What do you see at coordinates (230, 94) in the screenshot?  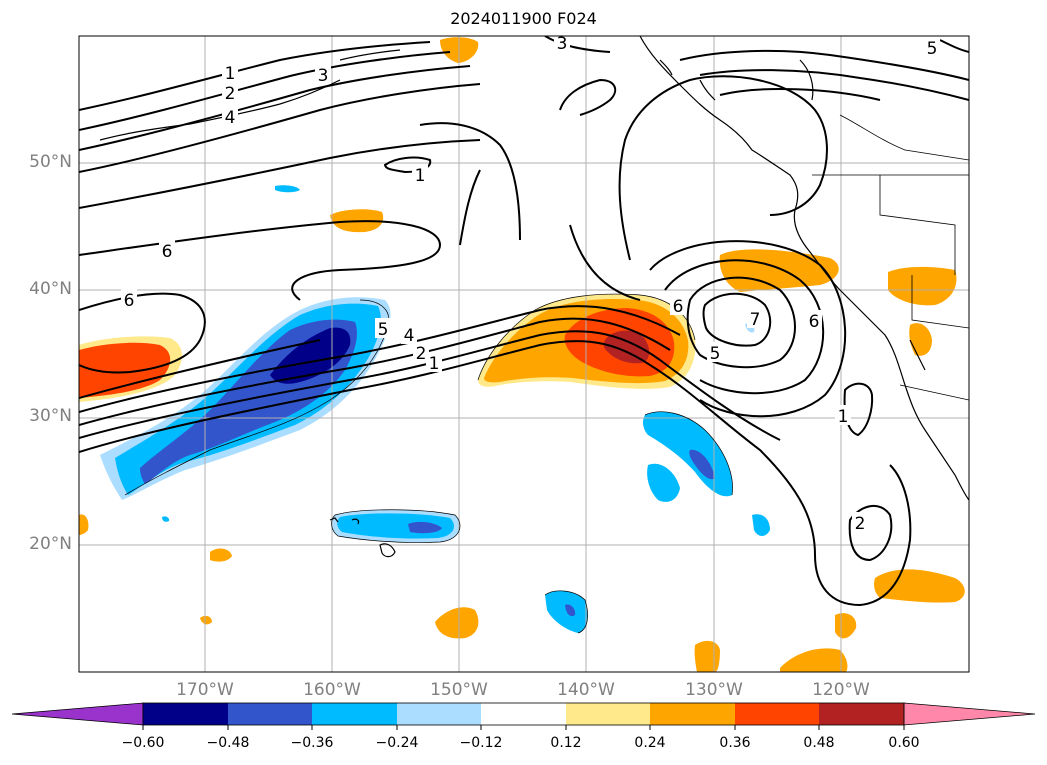 I see `contour-label-2: 2` at bounding box center [230, 94].